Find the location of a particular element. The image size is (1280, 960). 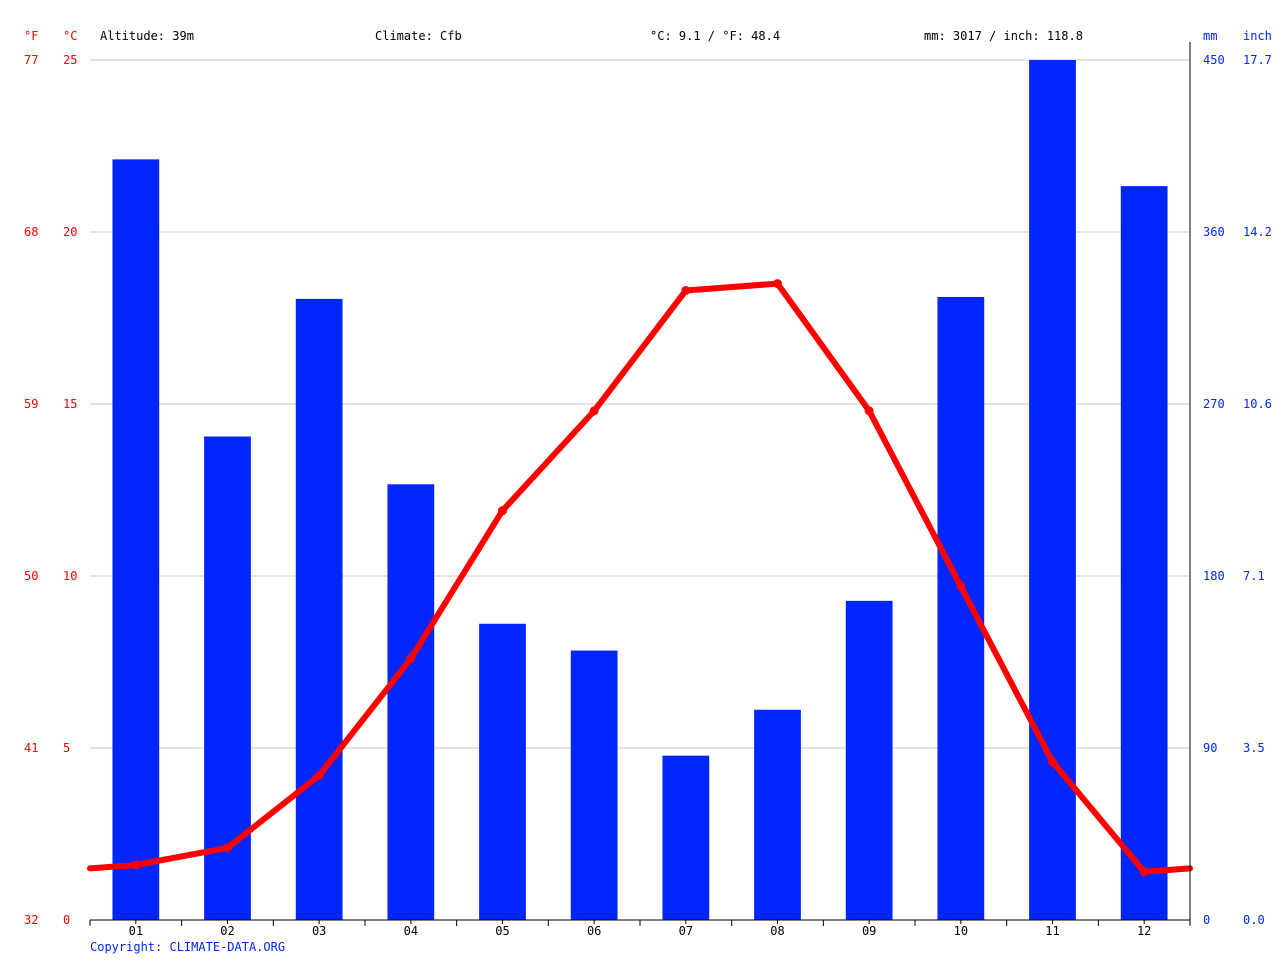

y-tick-label-f: 59 is located at coordinates (31, 404).